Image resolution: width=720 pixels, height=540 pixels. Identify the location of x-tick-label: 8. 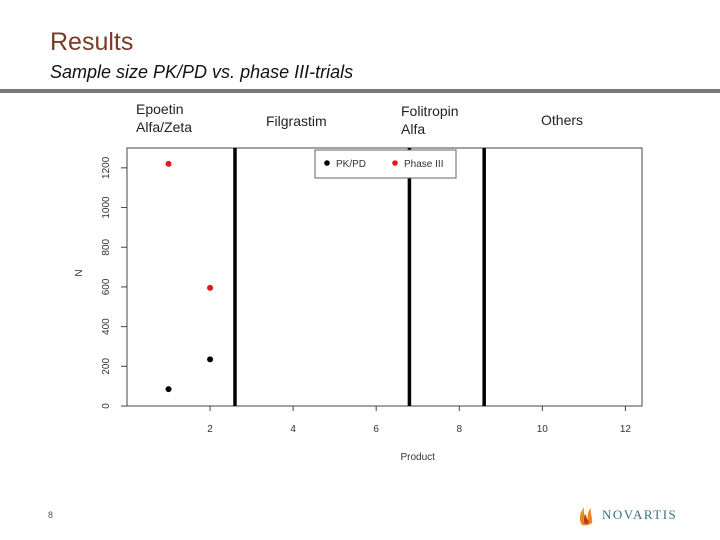
(459, 429).